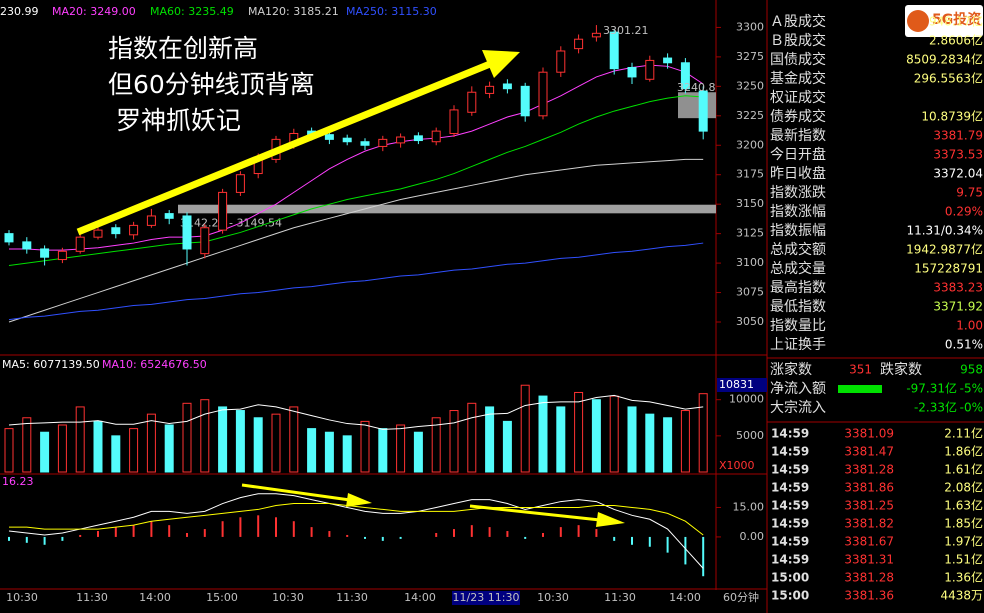  What do you see at coordinates (19, 11) in the screenshot?
I see `ma-label: 230.99` at bounding box center [19, 11].